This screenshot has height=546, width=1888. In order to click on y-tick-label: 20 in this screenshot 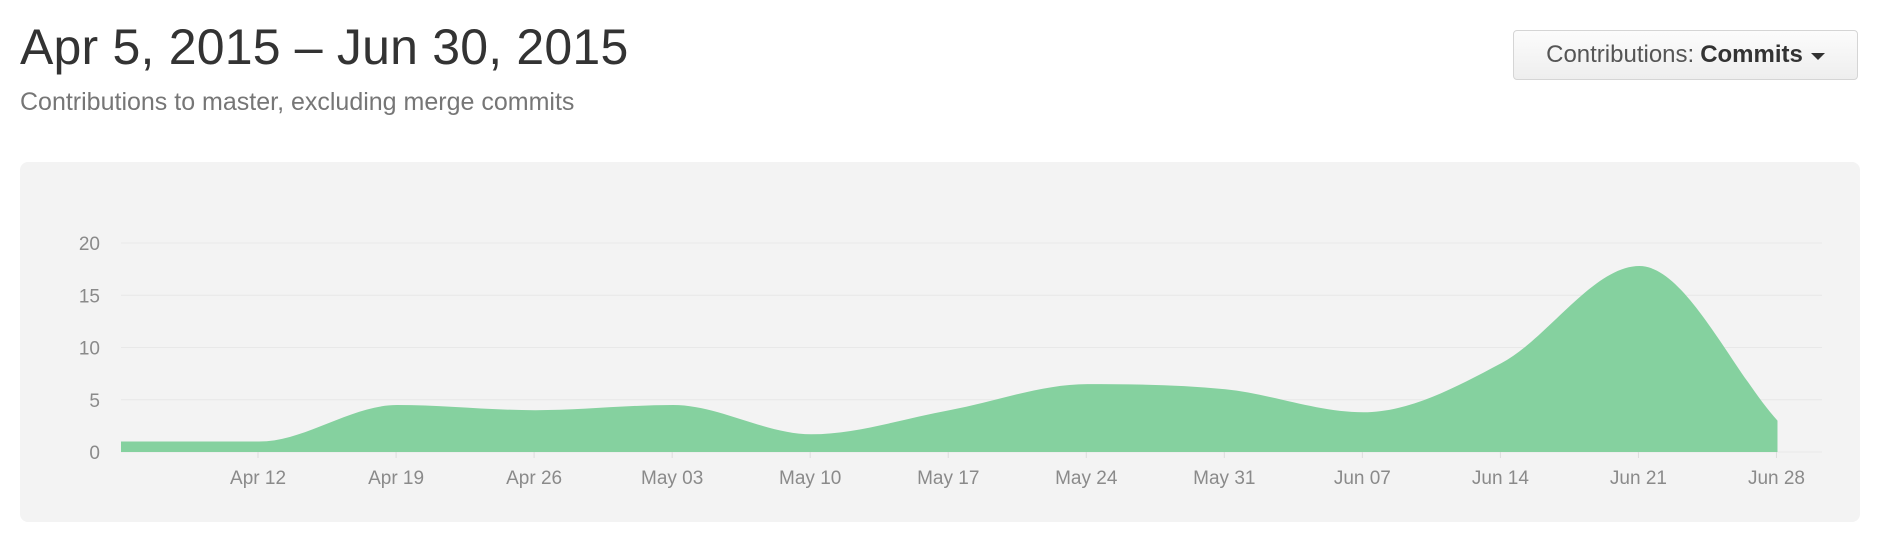, I will do `click(89, 244)`.